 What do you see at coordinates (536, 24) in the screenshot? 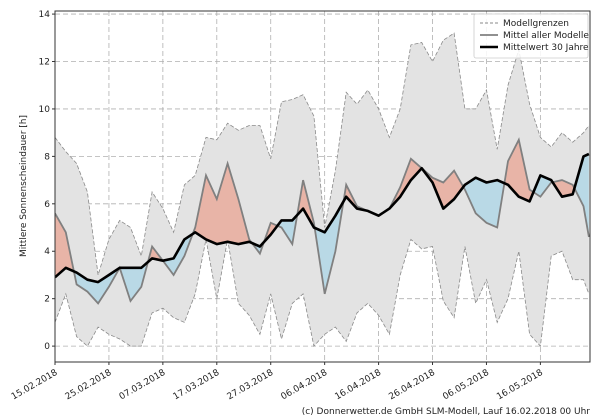
I see `legend-label-range: Modellgrenzen` at bounding box center [536, 24].